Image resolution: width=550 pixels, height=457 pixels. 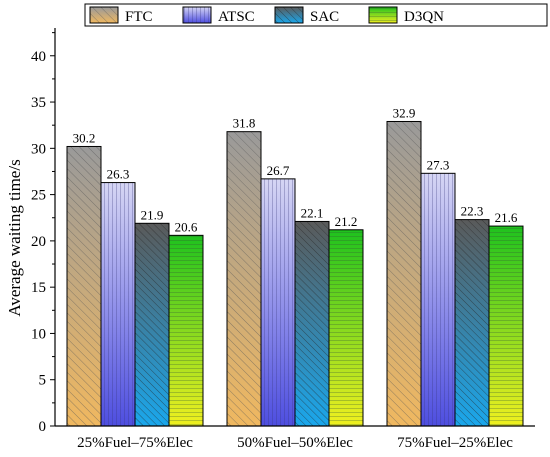 What do you see at coordinates (38, 334) in the screenshot?
I see `y-tick-label: 10` at bounding box center [38, 334].